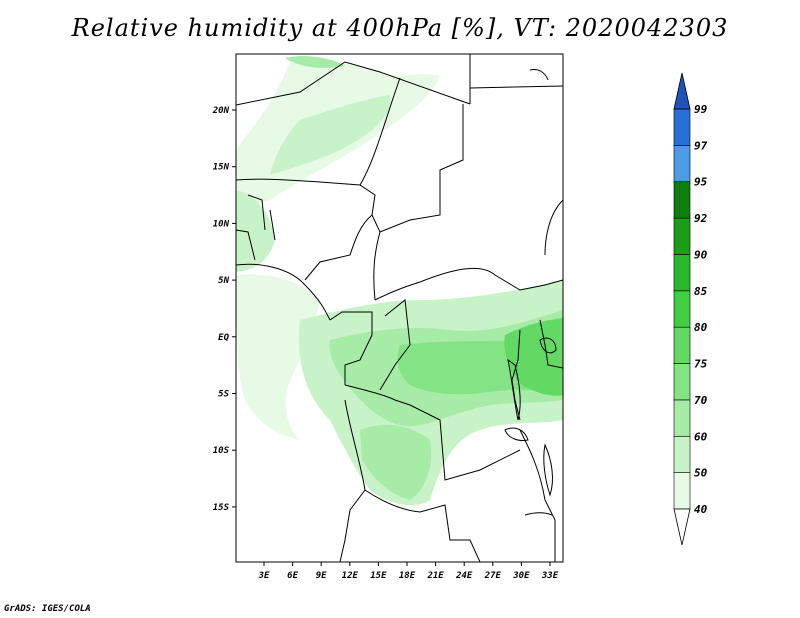 The width and height of the screenshot is (800, 618). I want to click on colorbar-label: 95, so click(701, 182).